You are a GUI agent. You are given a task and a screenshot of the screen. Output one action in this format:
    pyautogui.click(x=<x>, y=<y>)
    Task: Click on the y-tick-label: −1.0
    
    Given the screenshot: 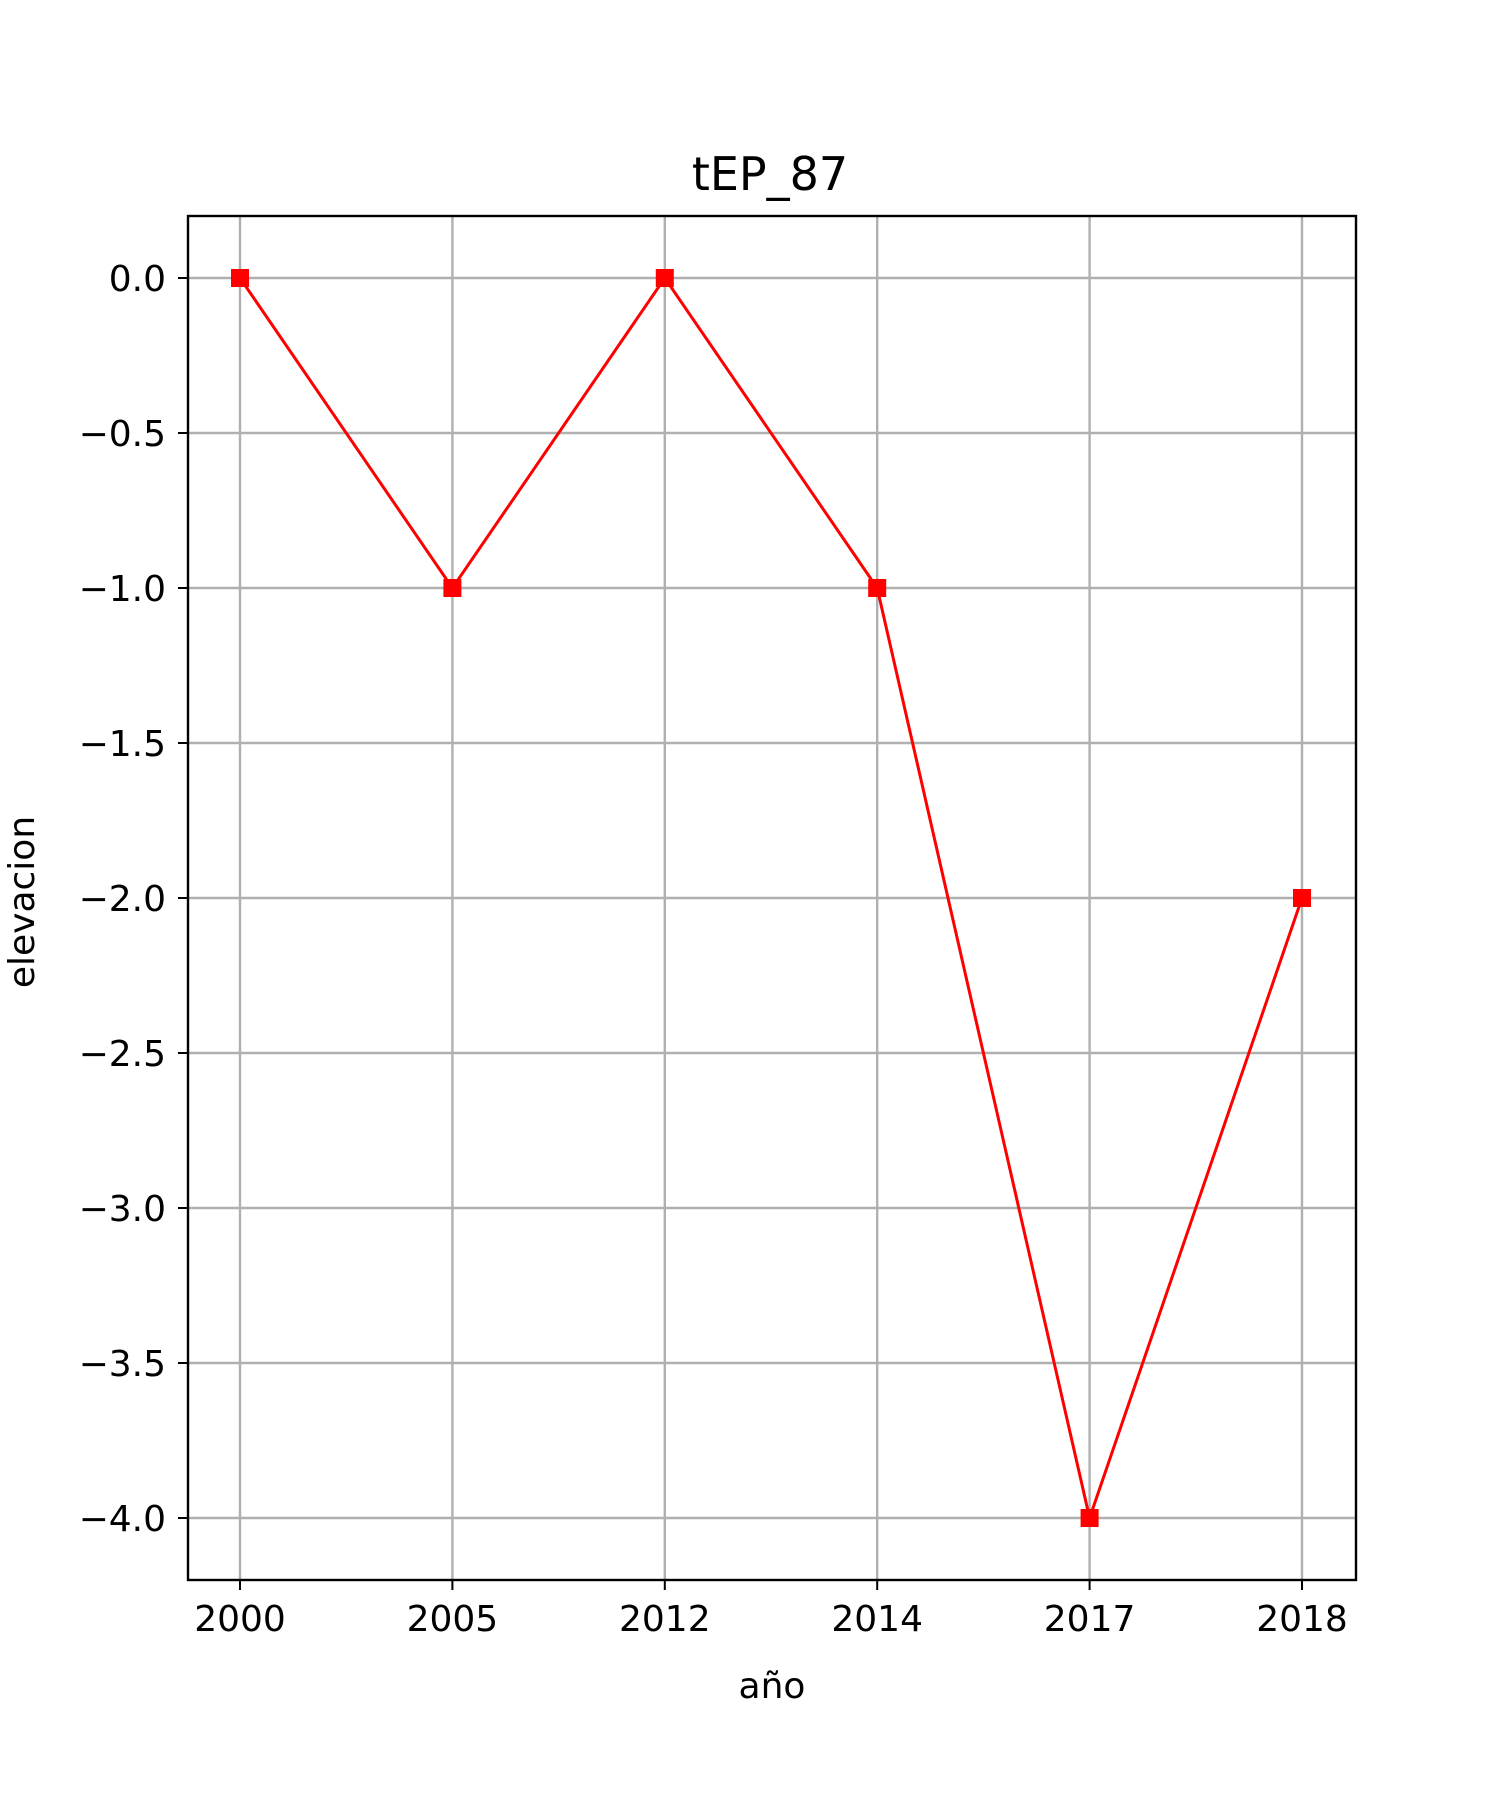 What is the action you would take?
    pyautogui.click(x=122, y=589)
    